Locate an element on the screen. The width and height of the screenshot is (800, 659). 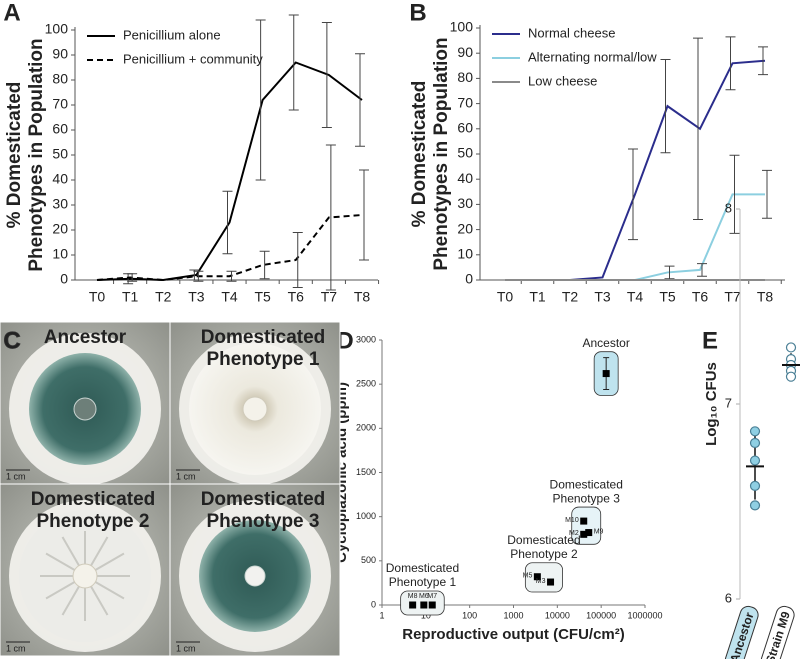
group-label: Ancestor is located at coordinates (605, 343).